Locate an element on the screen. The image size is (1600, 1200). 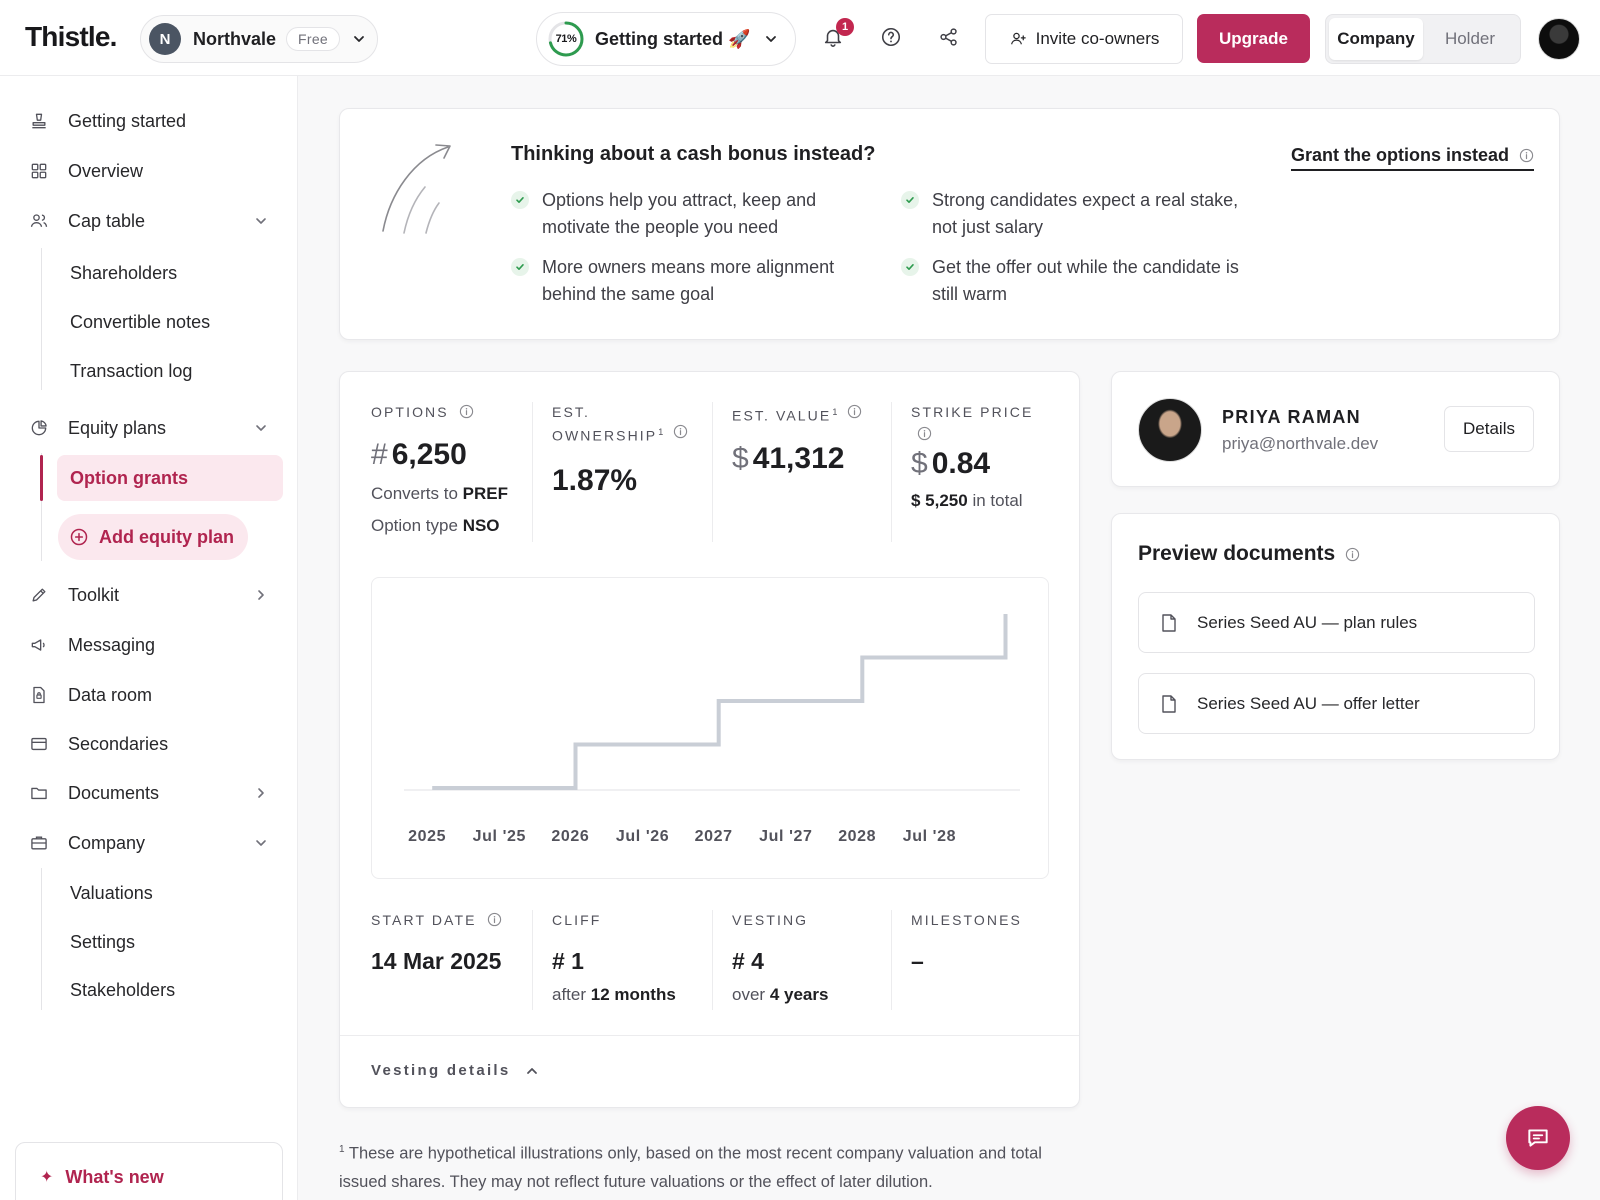
sparkle-icon: ✦ is located at coordinates (47, 1177).